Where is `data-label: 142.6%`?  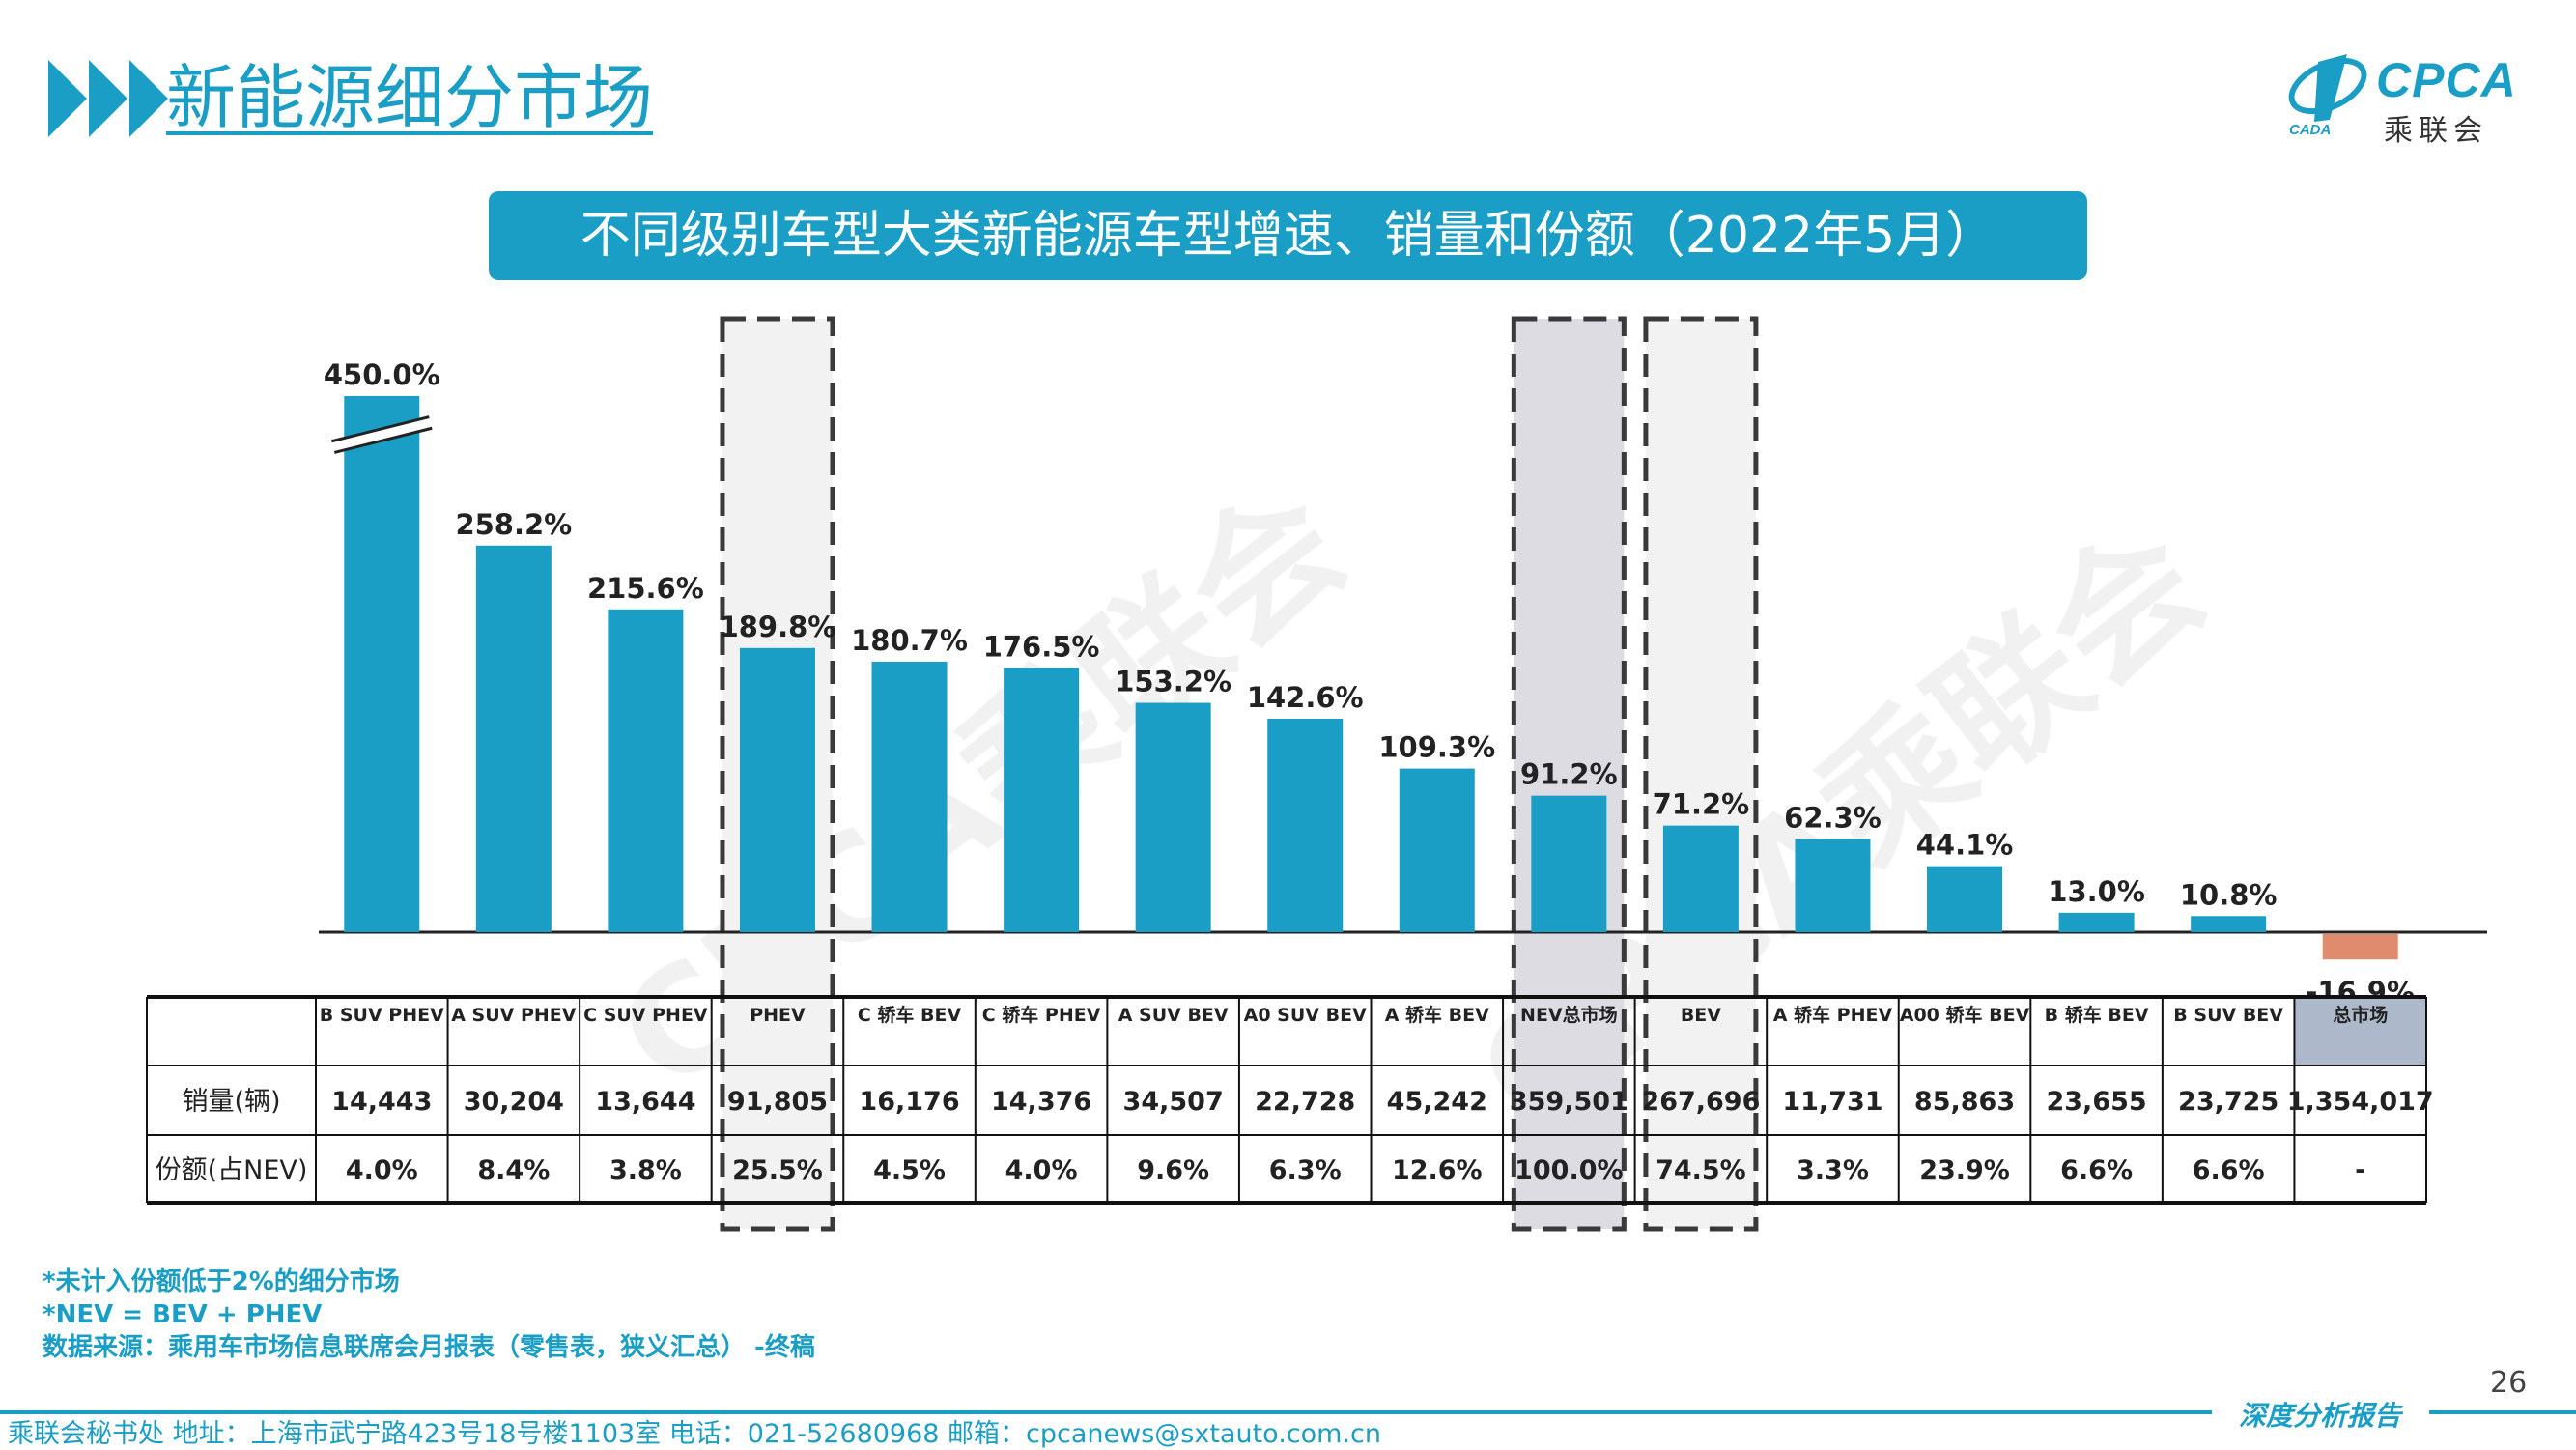
data-label: 142.6% is located at coordinates (1305, 698).